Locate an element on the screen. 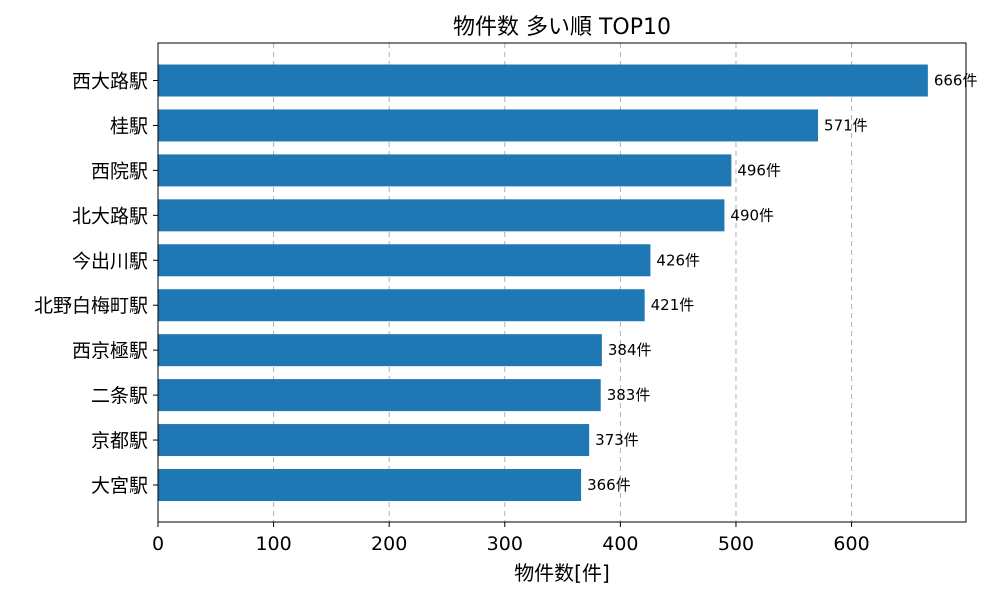 The width and height of the screenshot is (1000, 600). x-tick-label: 300 is located at coordinates (505, 544).